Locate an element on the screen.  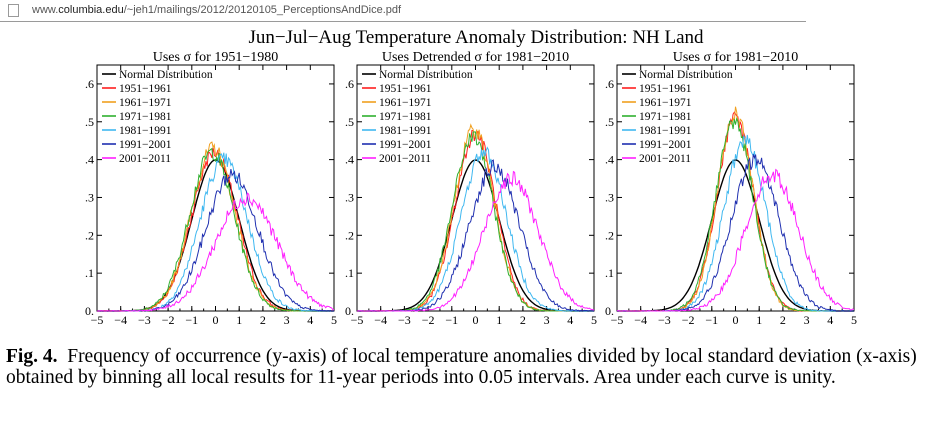
panel-title: Uses σ for 1951−1980 is located at coordinates (216, 57).